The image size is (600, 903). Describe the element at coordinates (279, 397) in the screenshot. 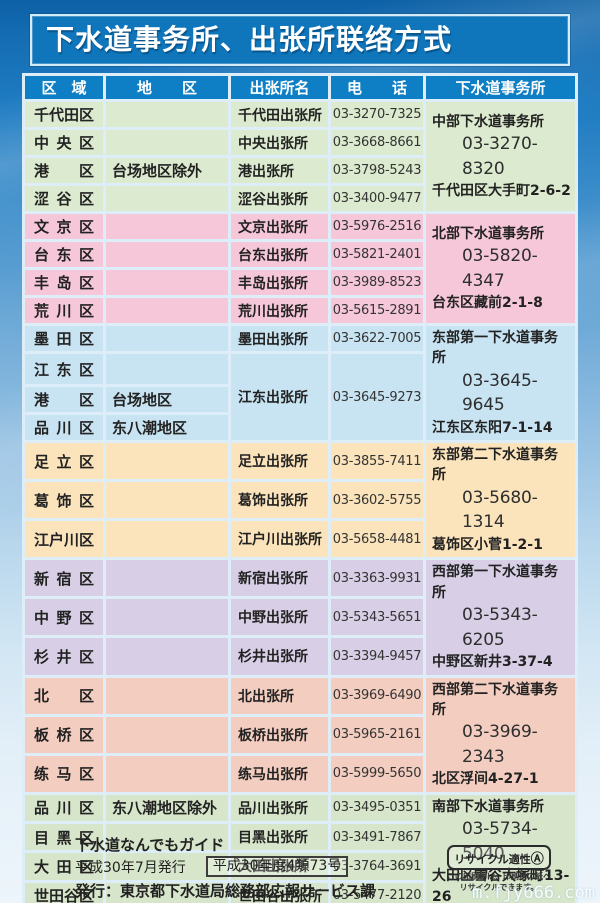

I see `branch-cell: 江东出张所` at that location.